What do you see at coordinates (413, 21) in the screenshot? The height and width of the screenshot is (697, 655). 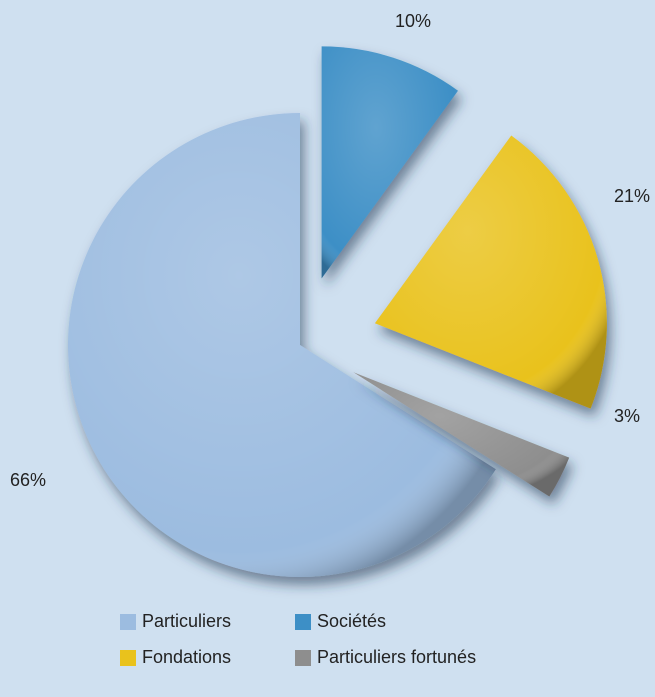 I see `slice-label: 10%` at bounding box center [413, 21].